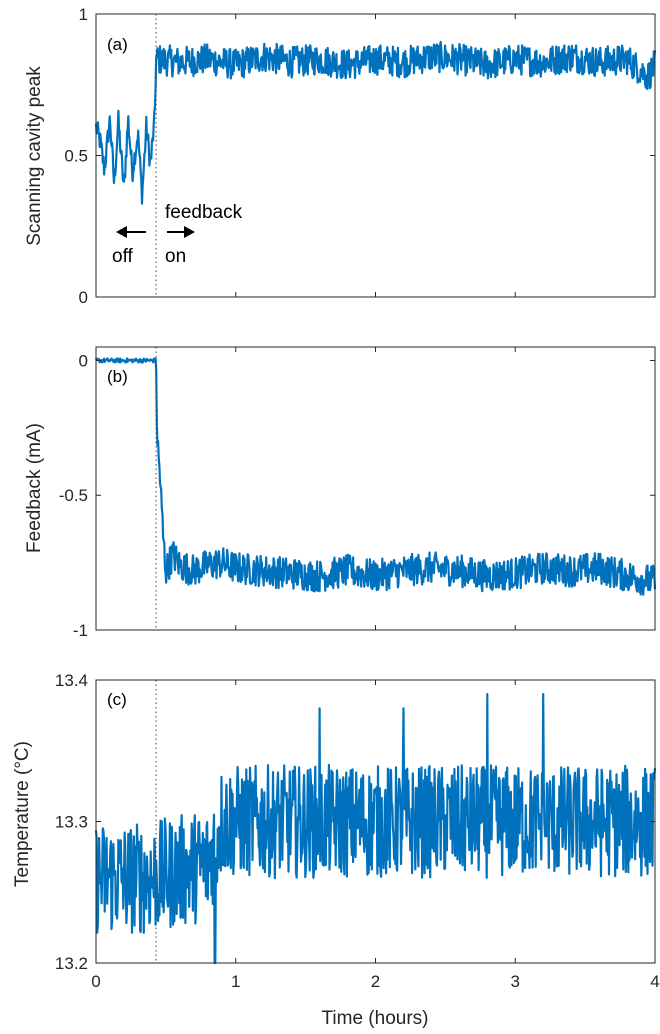 The width and height of the screenshot is (660, 1034). What do you see at coordinates (117, 44) in the screenshot?
I see `panel-a-label: (a)` at bounding box center [117, 44].